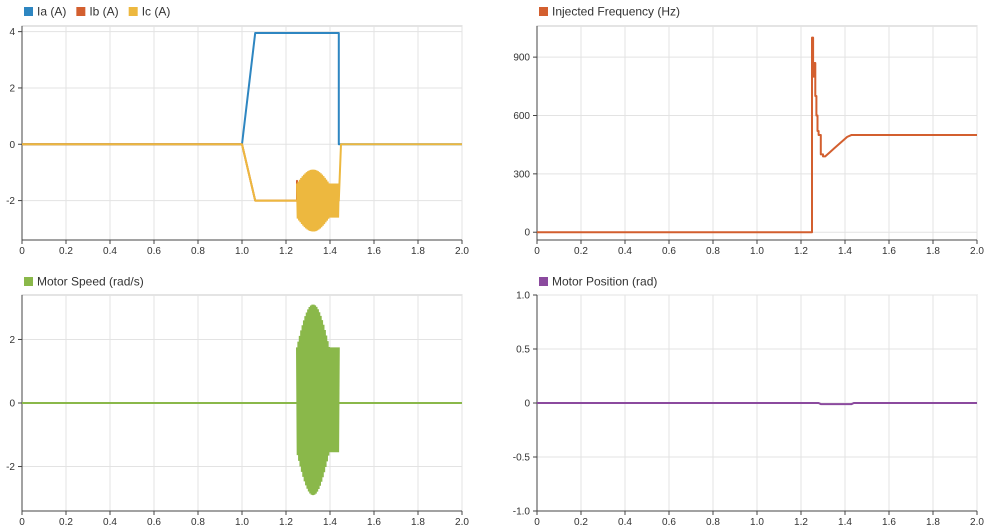 The image size is (990, 532). I want to click on series-layer, so click(757, 404).